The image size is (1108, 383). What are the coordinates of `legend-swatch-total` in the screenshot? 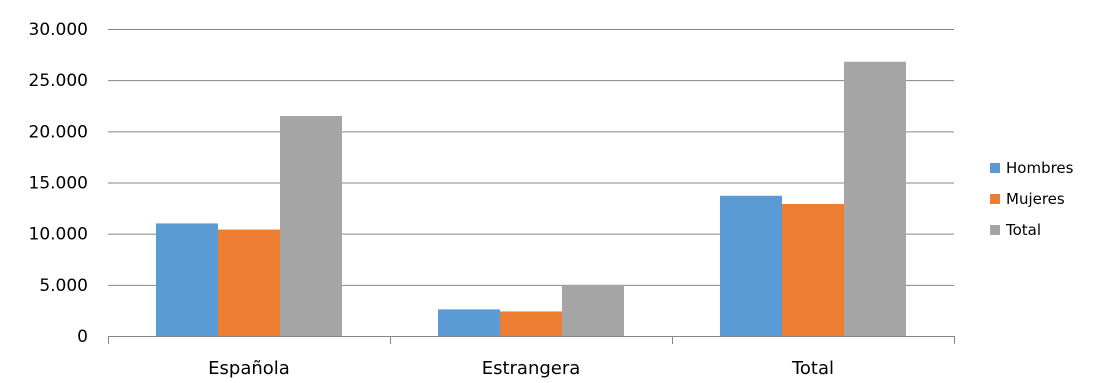 It's located at (995, 230).